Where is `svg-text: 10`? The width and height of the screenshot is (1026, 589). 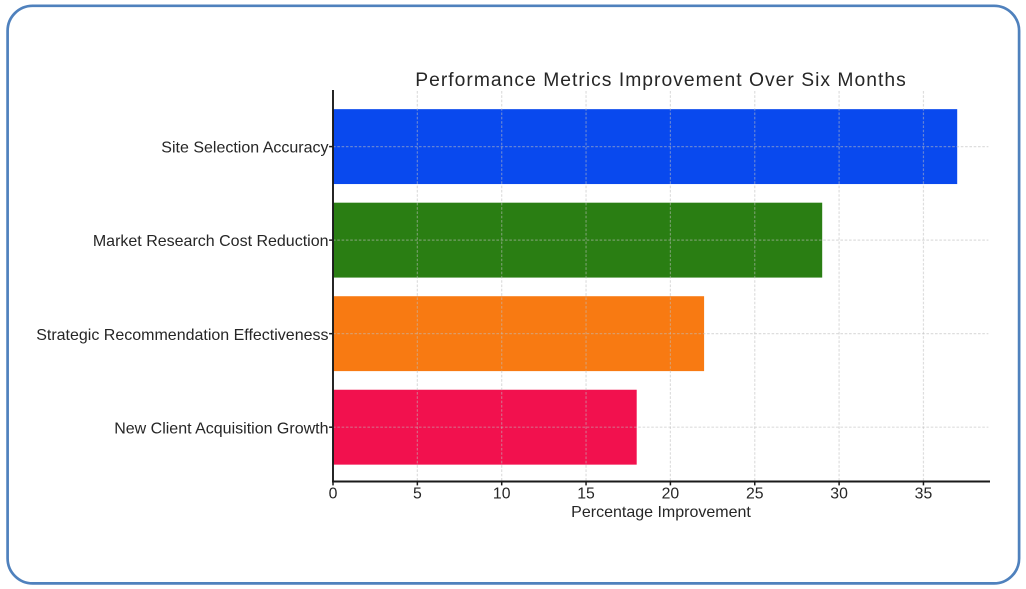 svg-text: 10 is located at coordinates (502, 493).